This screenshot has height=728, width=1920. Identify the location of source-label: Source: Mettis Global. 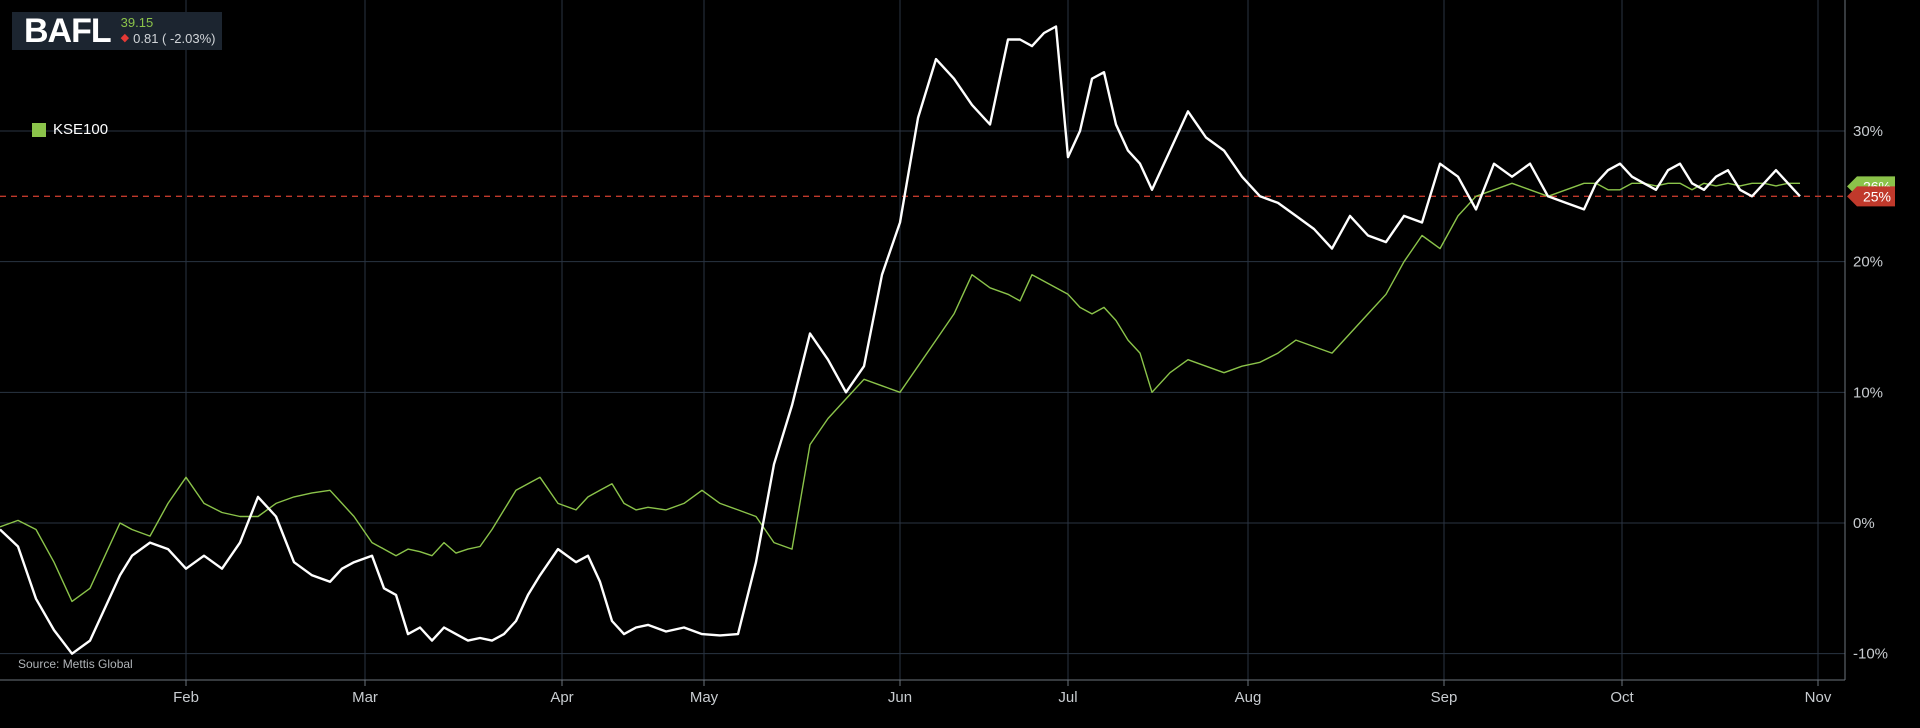
(75, 664).